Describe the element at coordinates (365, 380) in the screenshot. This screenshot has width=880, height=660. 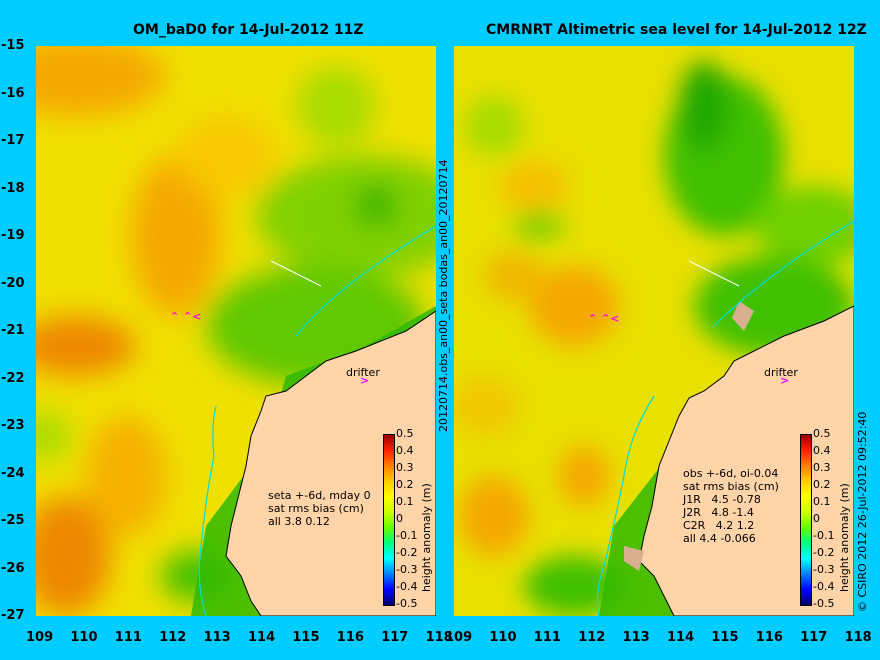
I see `left-drifter-arrow-icon: >` at that location.